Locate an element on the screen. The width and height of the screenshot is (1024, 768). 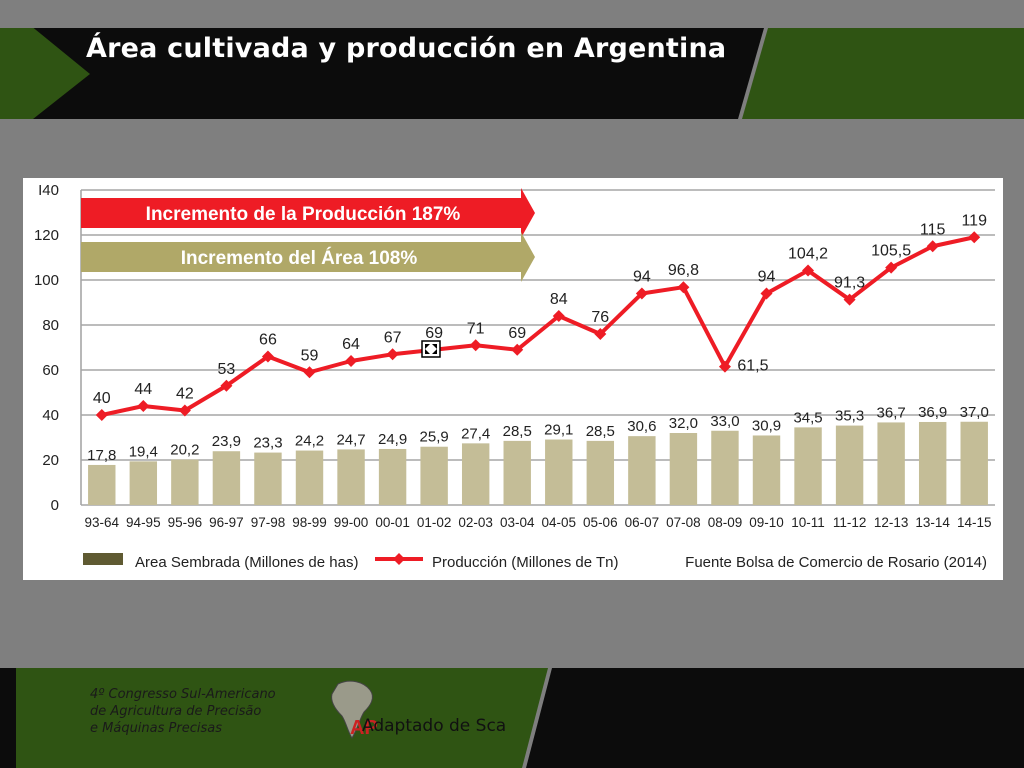
resize-handle-icon is located at coordinates (431, 349).